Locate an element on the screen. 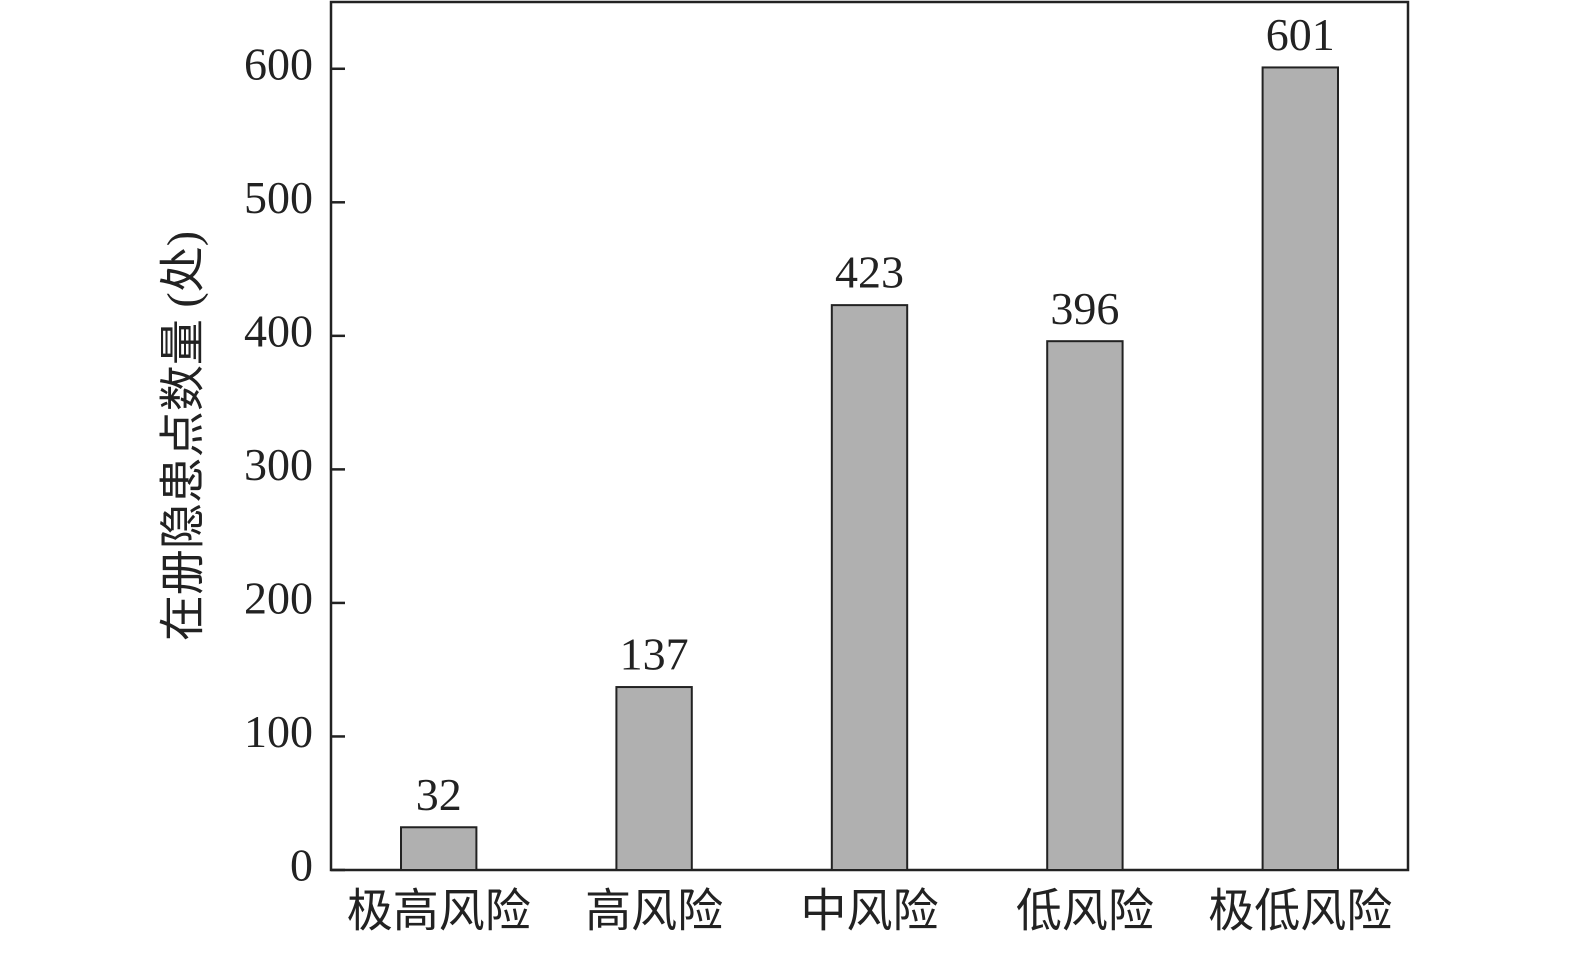  data-label: 601 is located at coordinates (1300, 34).